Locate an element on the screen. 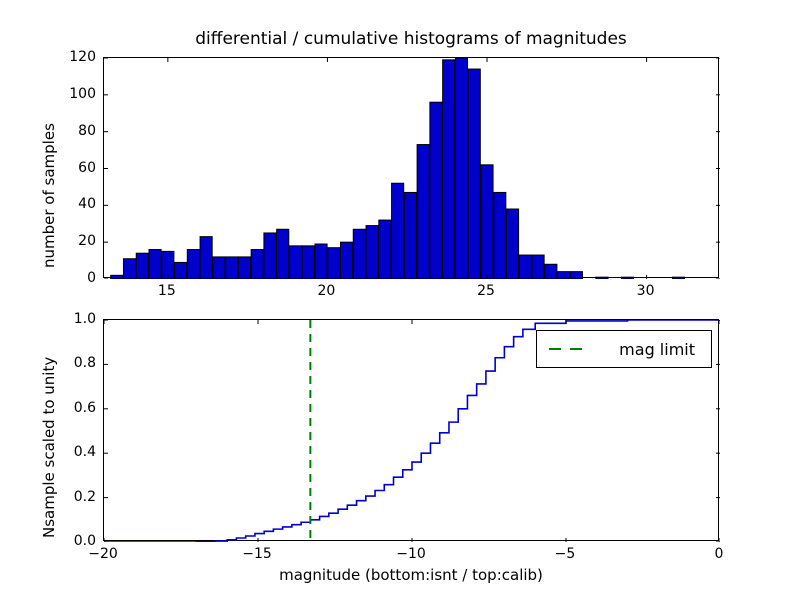  top-ytick-0: 0 is located at coordinates (91, 278).